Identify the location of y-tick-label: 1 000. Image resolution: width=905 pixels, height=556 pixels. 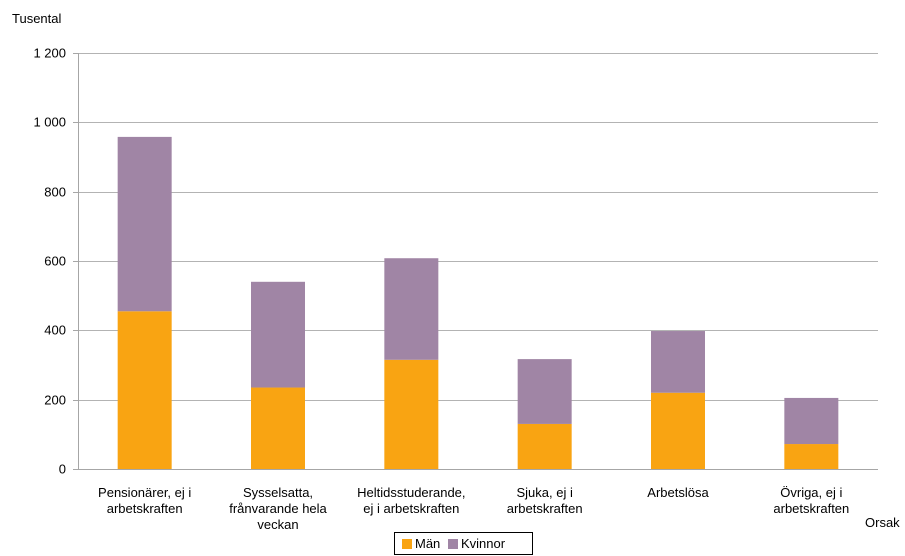
(49, 122).